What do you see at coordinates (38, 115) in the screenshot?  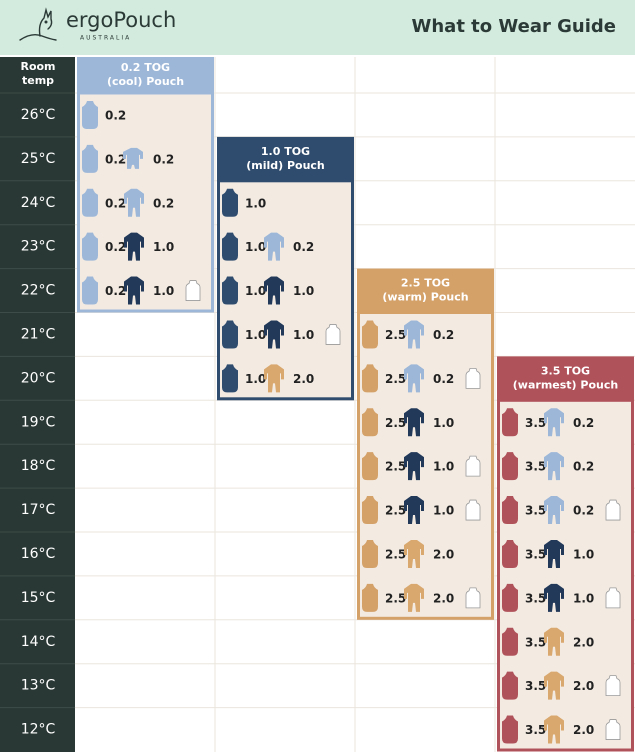 I see `temp-label: 26°C` at bounding box center [38, 115].